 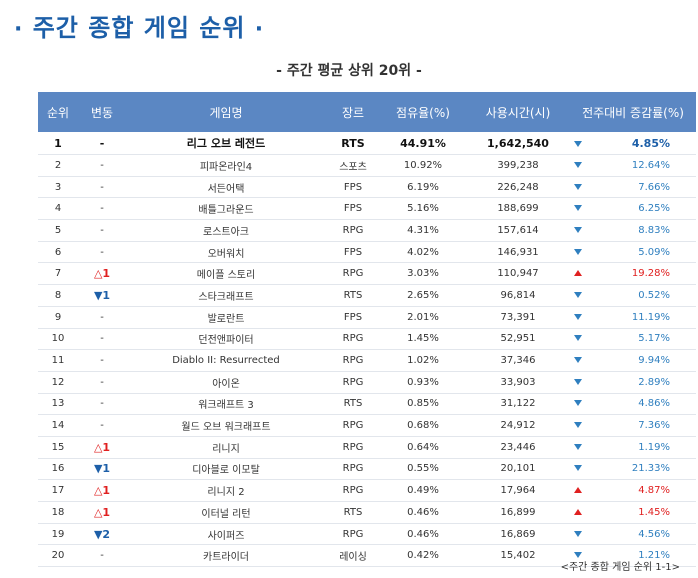 I want to click on cell-hours: 23,446, so click(x=518, y=447).